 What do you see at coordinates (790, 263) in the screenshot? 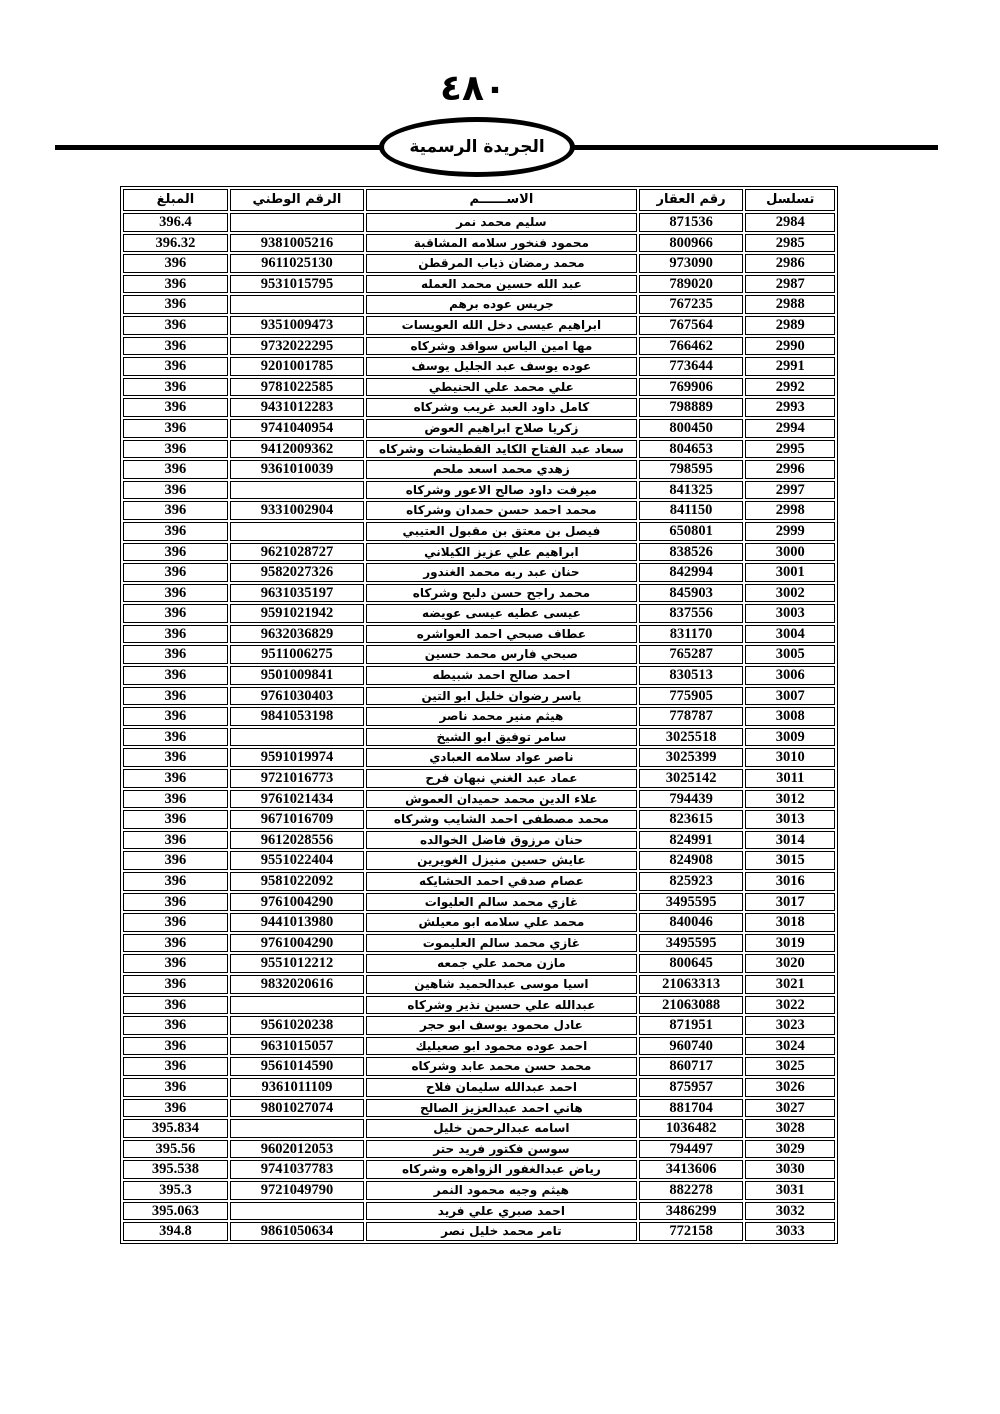
I see `cell-serial: 2986` at bounding box center [790, 263].